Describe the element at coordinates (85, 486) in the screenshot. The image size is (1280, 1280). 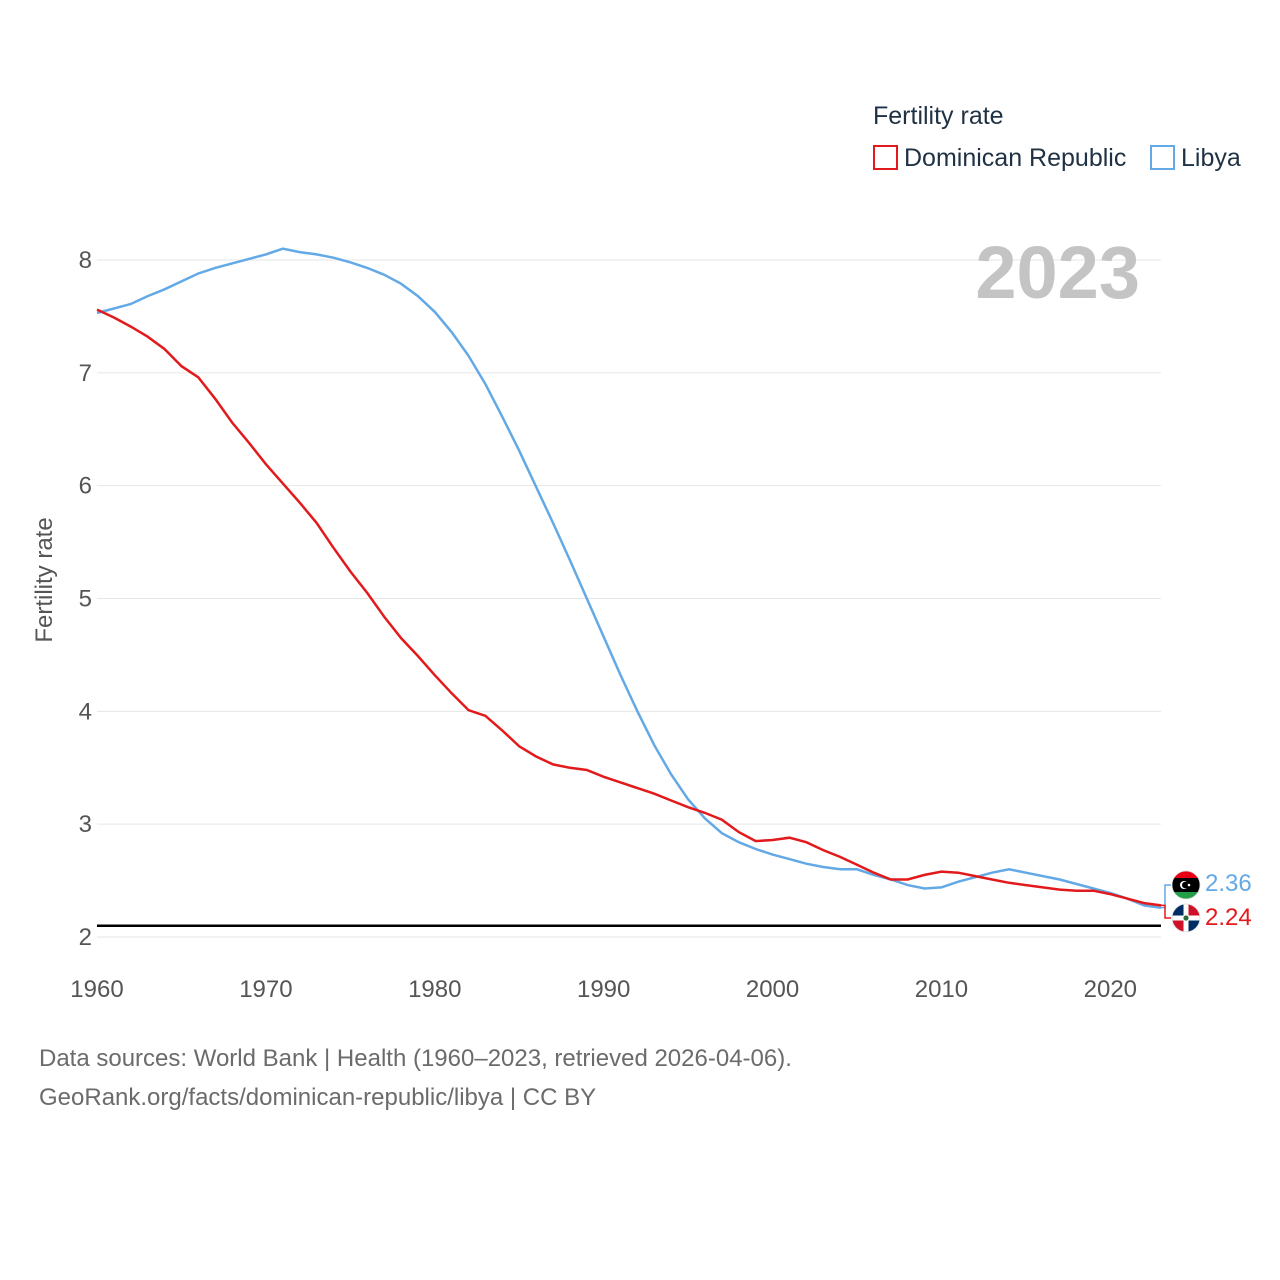
I see `y-tick-label: 6` at that location.